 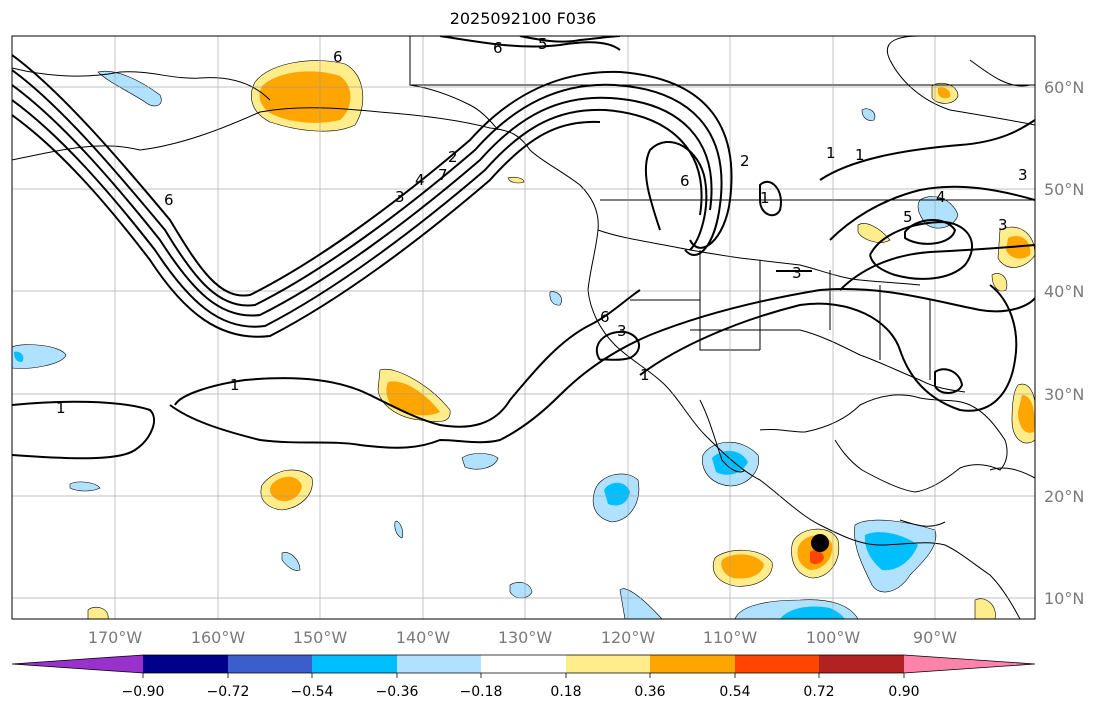 What do you see at coordinates (397, 692) in the screenshot?
I see `colorbar-tick-label: −0.36` at bounding box center [397, 692].